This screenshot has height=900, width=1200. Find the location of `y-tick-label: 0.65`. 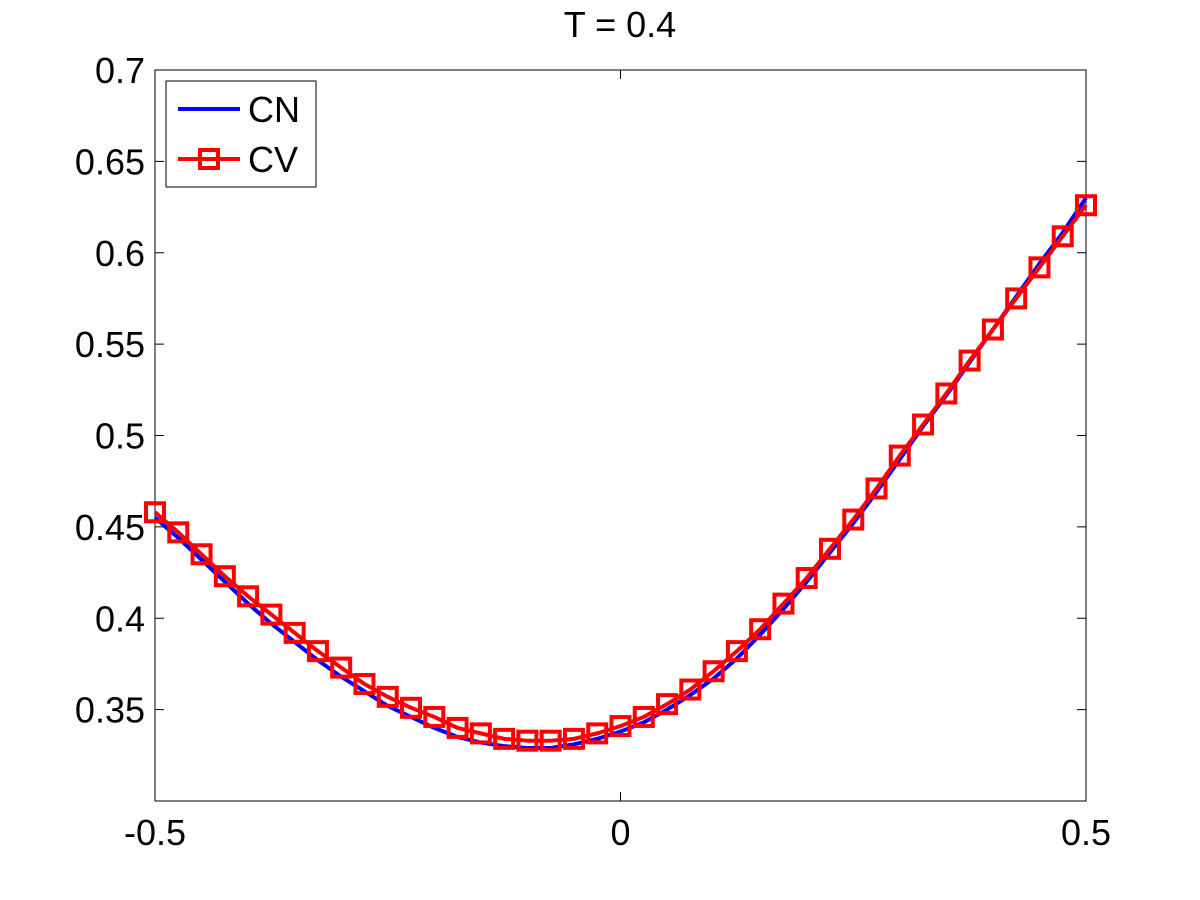

y-tick-label: 0.65 is located at coordinates (110, 161).